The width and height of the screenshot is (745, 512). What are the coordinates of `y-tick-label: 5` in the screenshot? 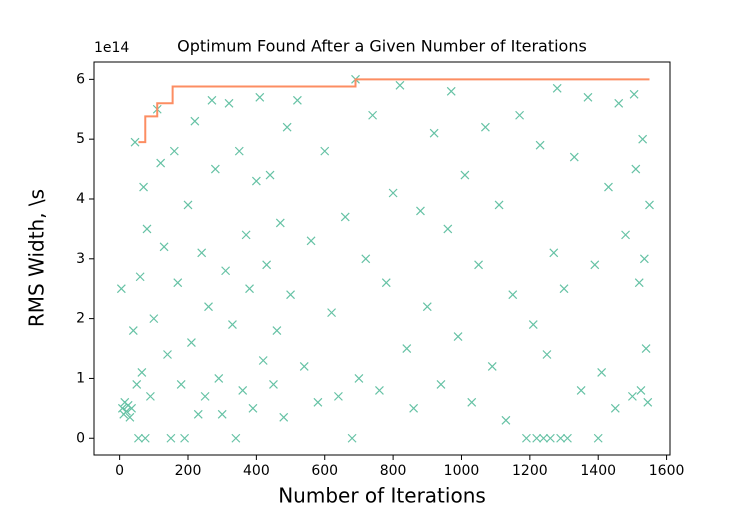 It's located at (80, 139).